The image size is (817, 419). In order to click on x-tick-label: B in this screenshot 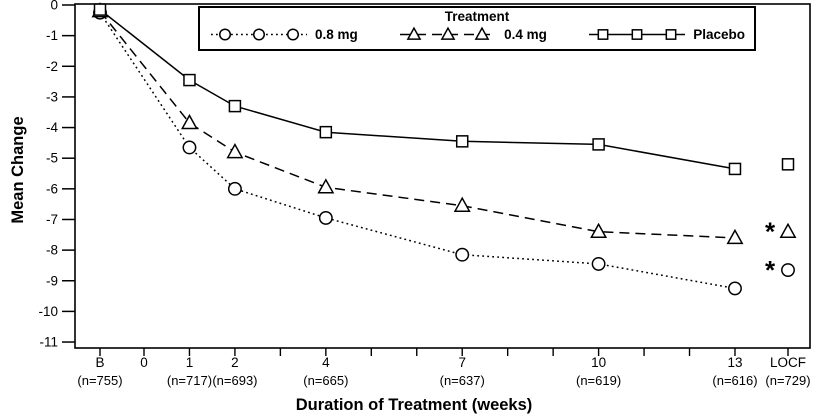, I will do `click(99, 362)`.